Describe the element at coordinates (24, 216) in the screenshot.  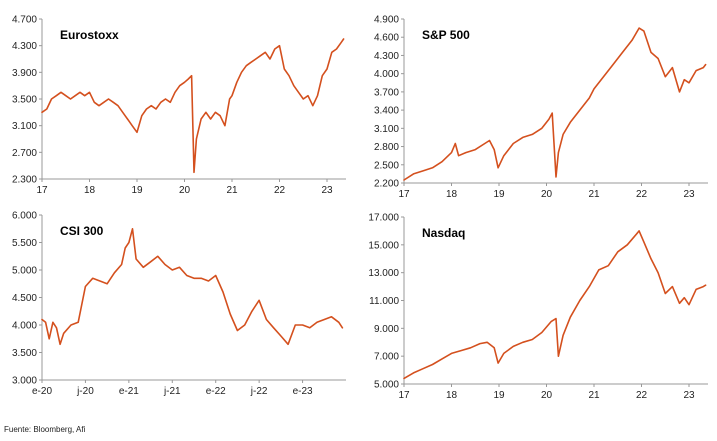
I see `csi300-y-tick-label: 6.000` at that location.